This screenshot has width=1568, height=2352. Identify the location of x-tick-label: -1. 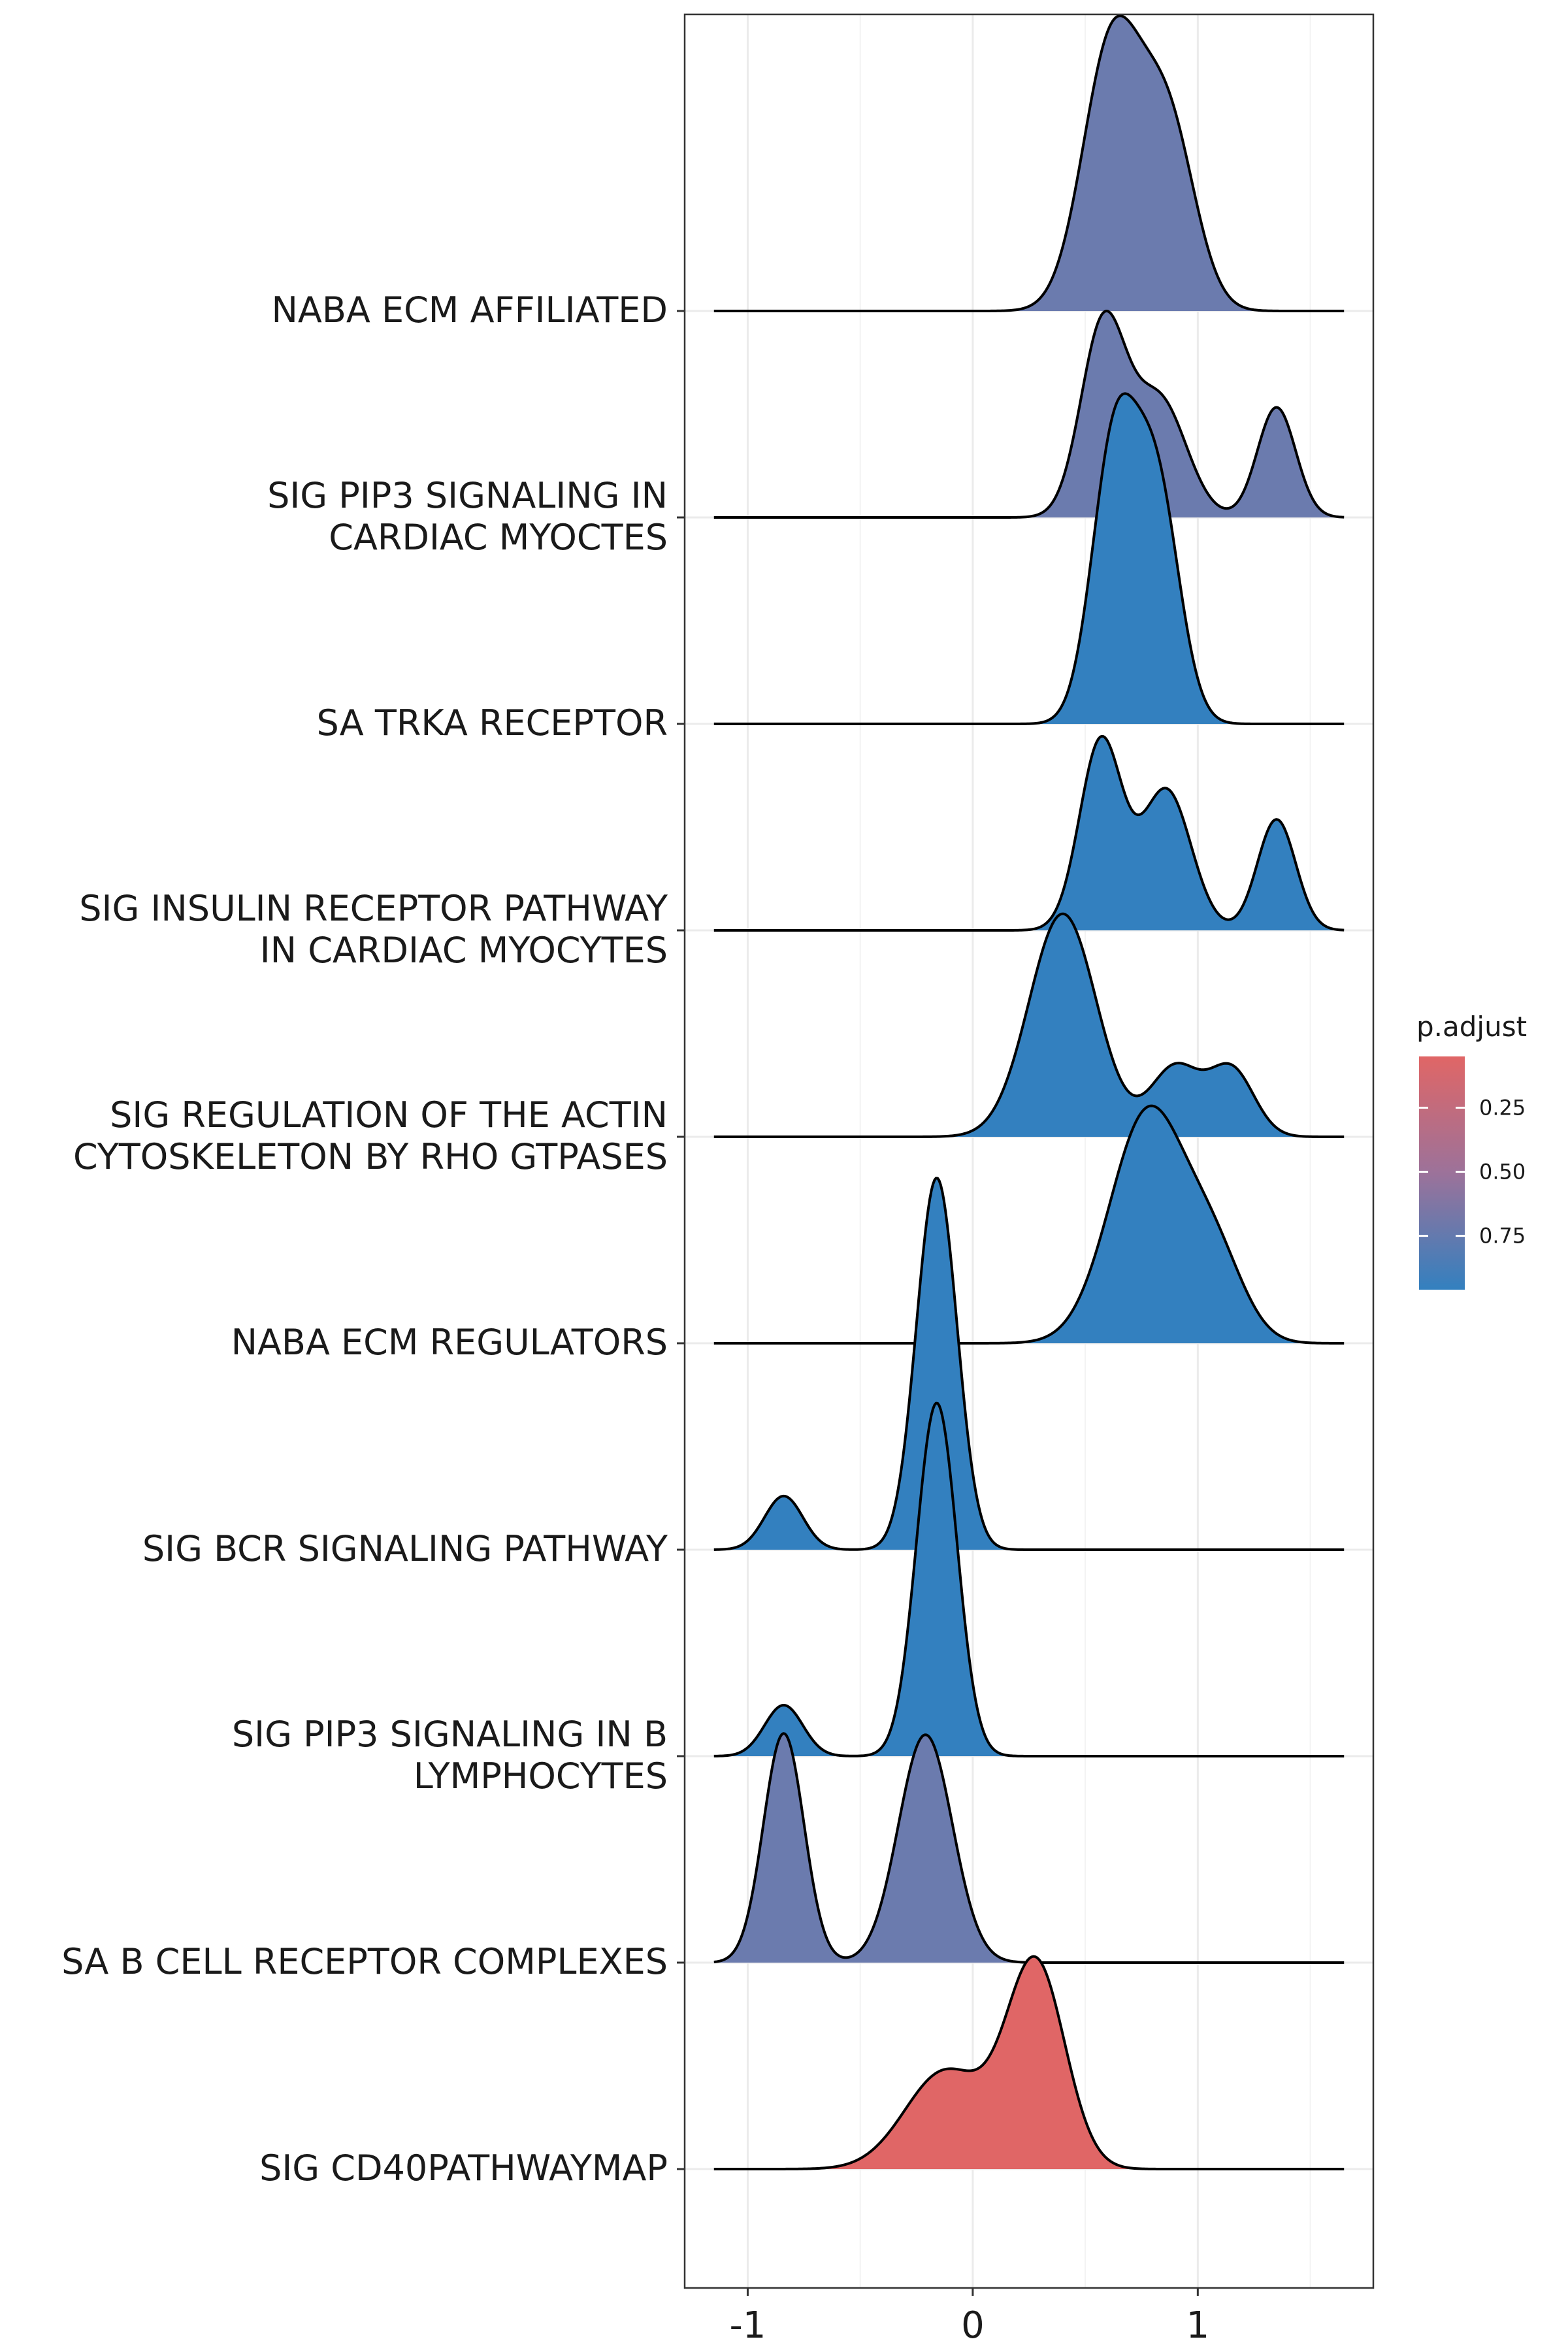
(748, 2325).